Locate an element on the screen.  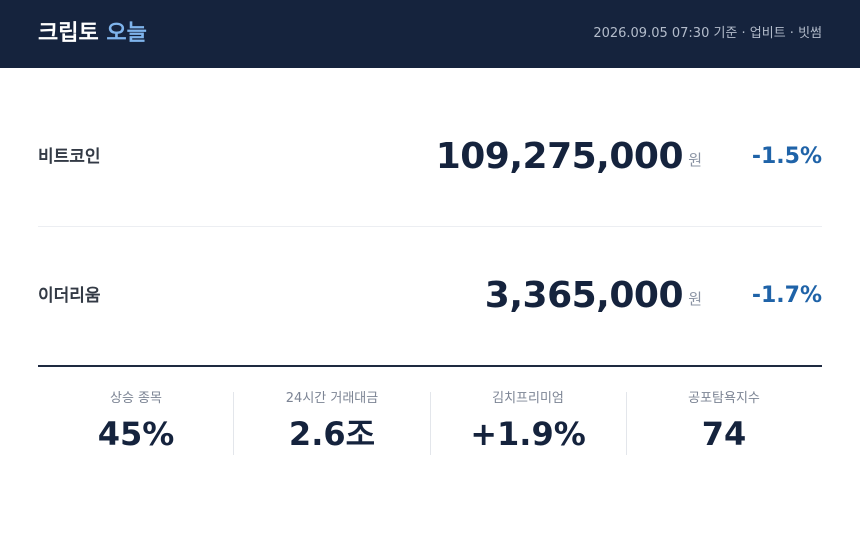
stat: 공포탐욕지수 74 is located at coordinates (724, 423).